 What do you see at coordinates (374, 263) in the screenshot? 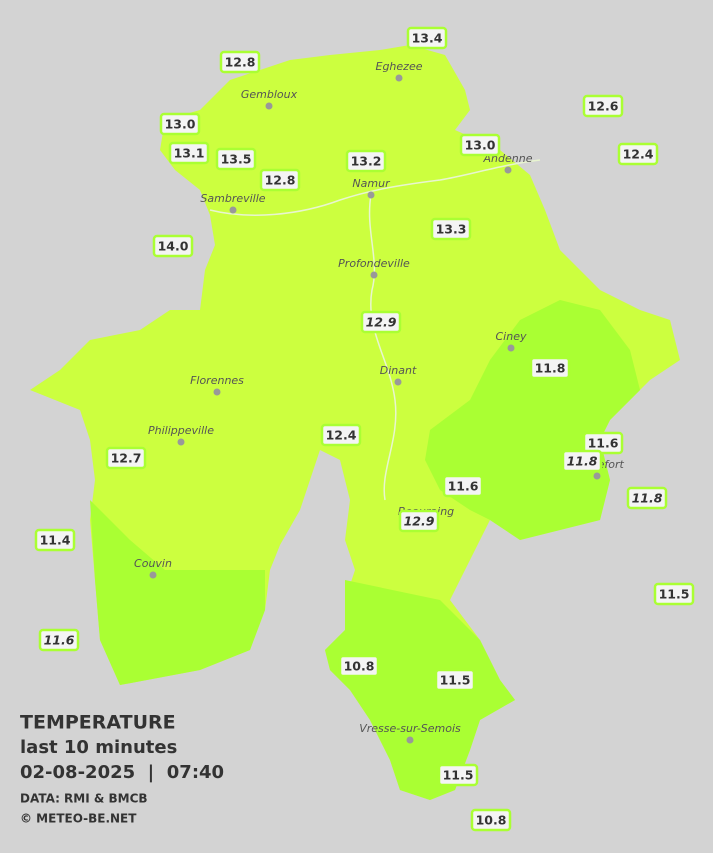
I see `city-label: Profondeville` at bounding box center [374, 263].